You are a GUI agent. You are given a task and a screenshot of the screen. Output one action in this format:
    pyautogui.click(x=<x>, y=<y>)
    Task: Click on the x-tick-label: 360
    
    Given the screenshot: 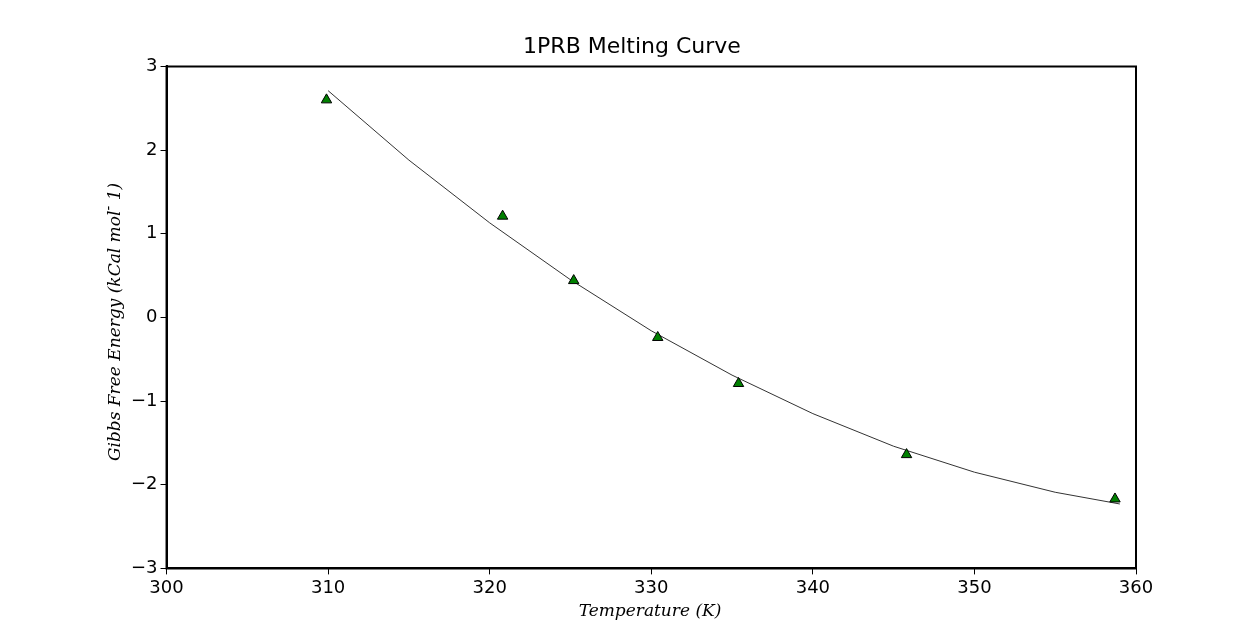 What is the action you would take?
    pyautogui.click(x=1136, y=586)
    